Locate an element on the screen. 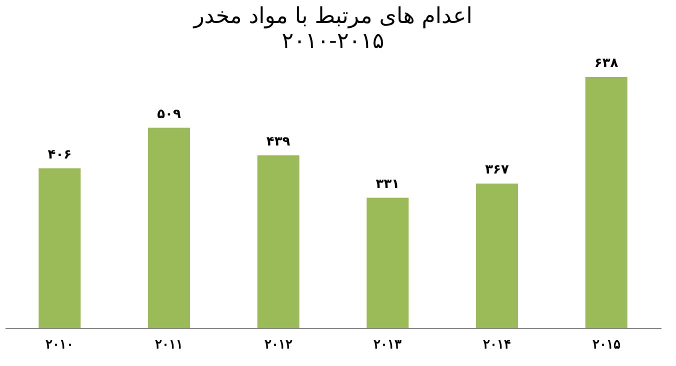  x-tick-label: ۲۰۱۰ is located at coordinates (60, 344).